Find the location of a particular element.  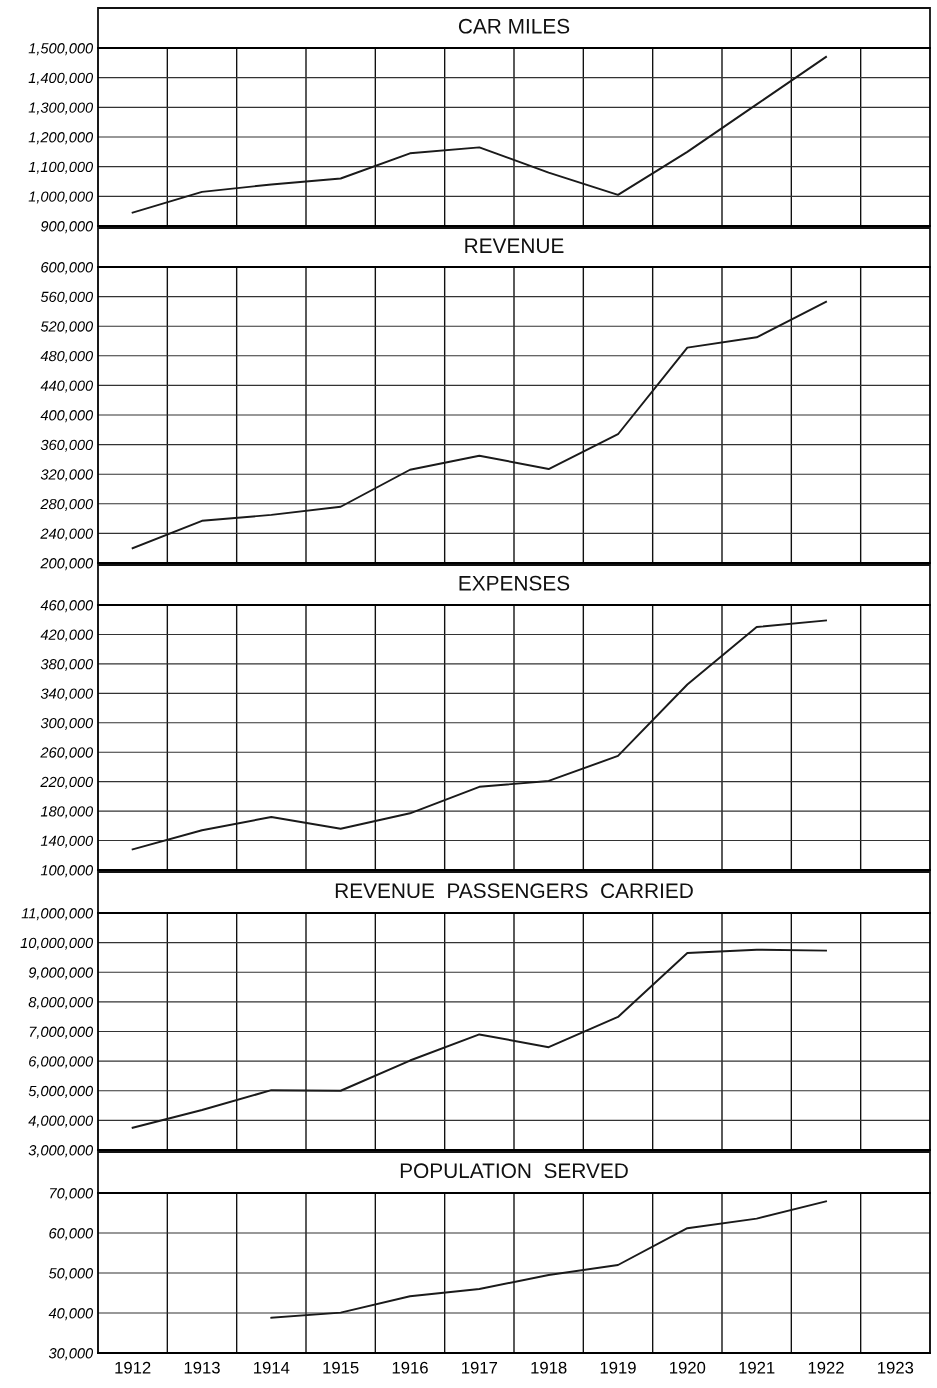

y-tick-label: 5,000,000 is located at coordinates (61, 1091).